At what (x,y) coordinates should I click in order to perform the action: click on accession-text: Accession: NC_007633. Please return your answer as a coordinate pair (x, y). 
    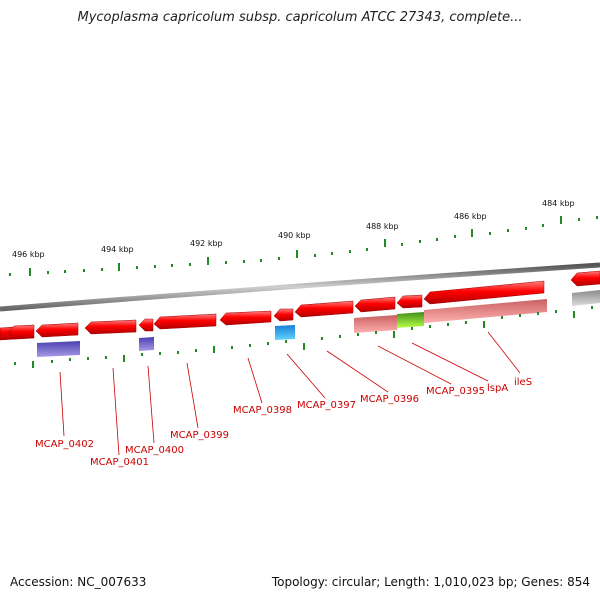
    Looking at the image, I should click on (78, 582).